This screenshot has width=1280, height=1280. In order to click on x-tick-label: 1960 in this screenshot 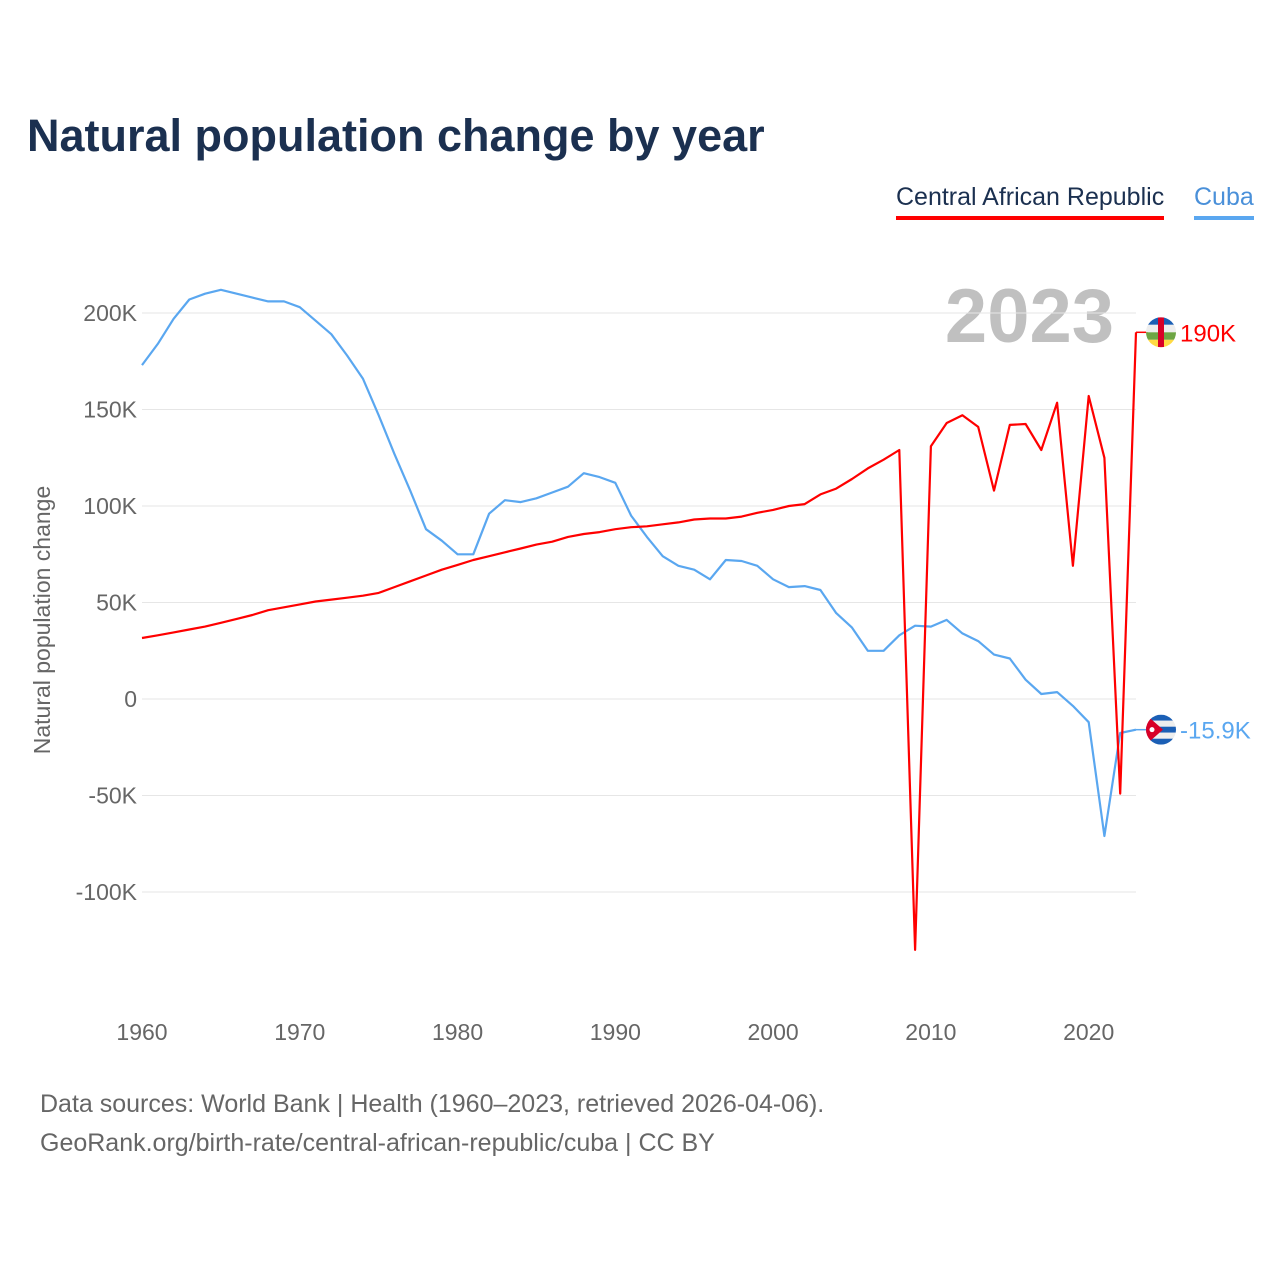, I will do `click(141, 1032)`.